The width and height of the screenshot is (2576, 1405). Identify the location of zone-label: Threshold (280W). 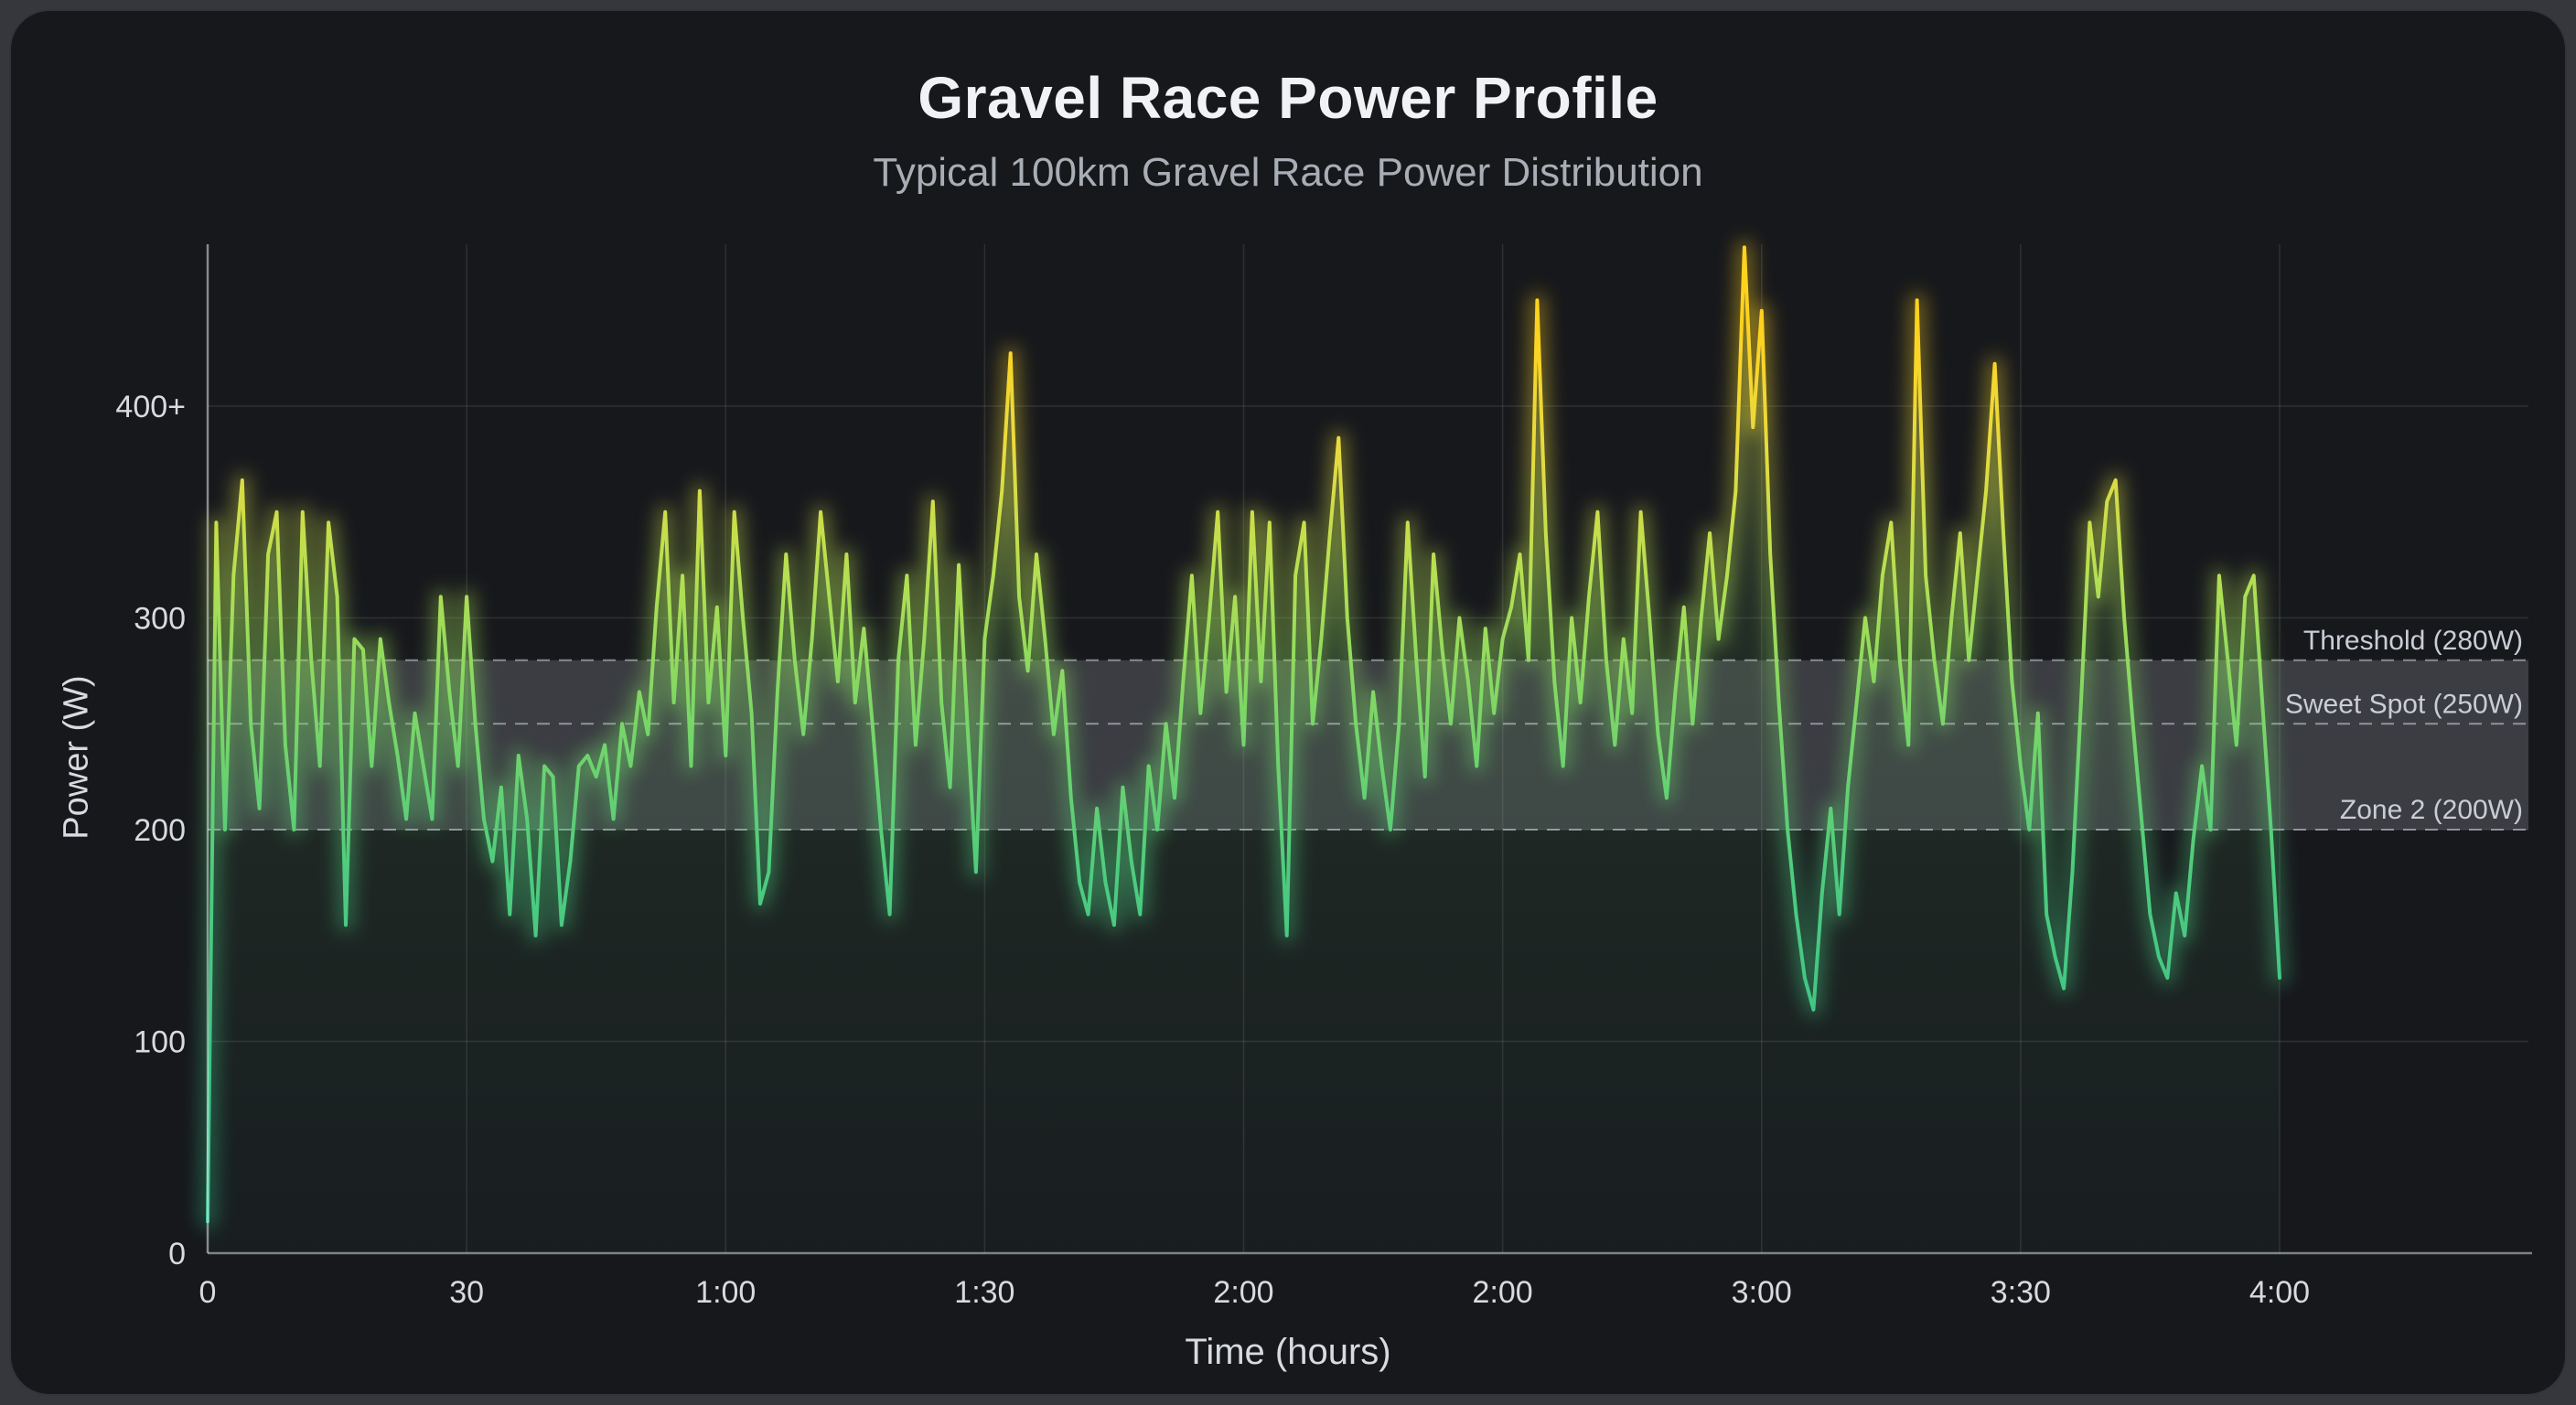
(2413, 641).